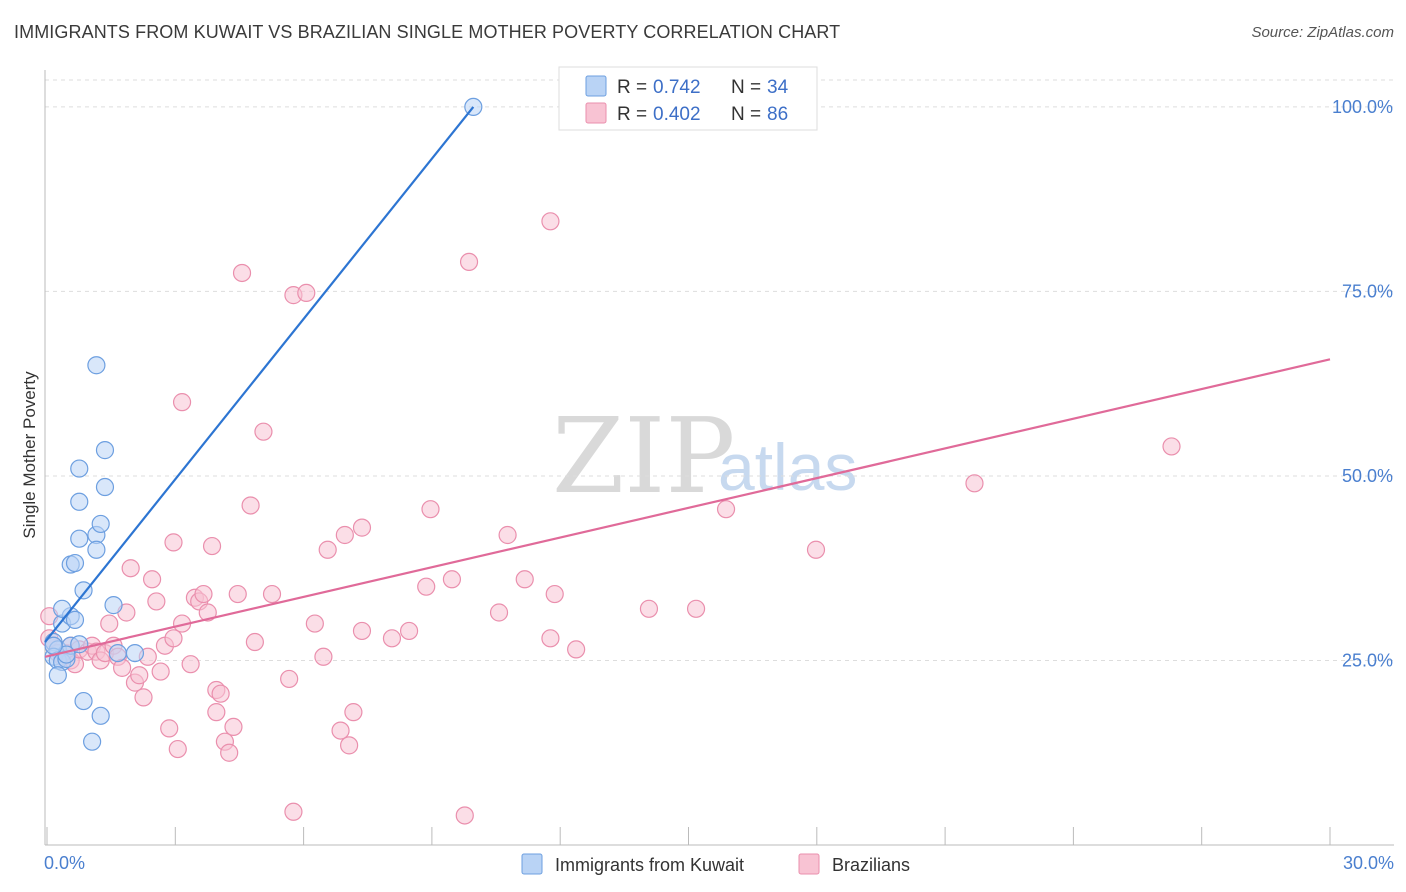  I want to click on legend-r-value-brazilians: 0.402, so click(677, 114).